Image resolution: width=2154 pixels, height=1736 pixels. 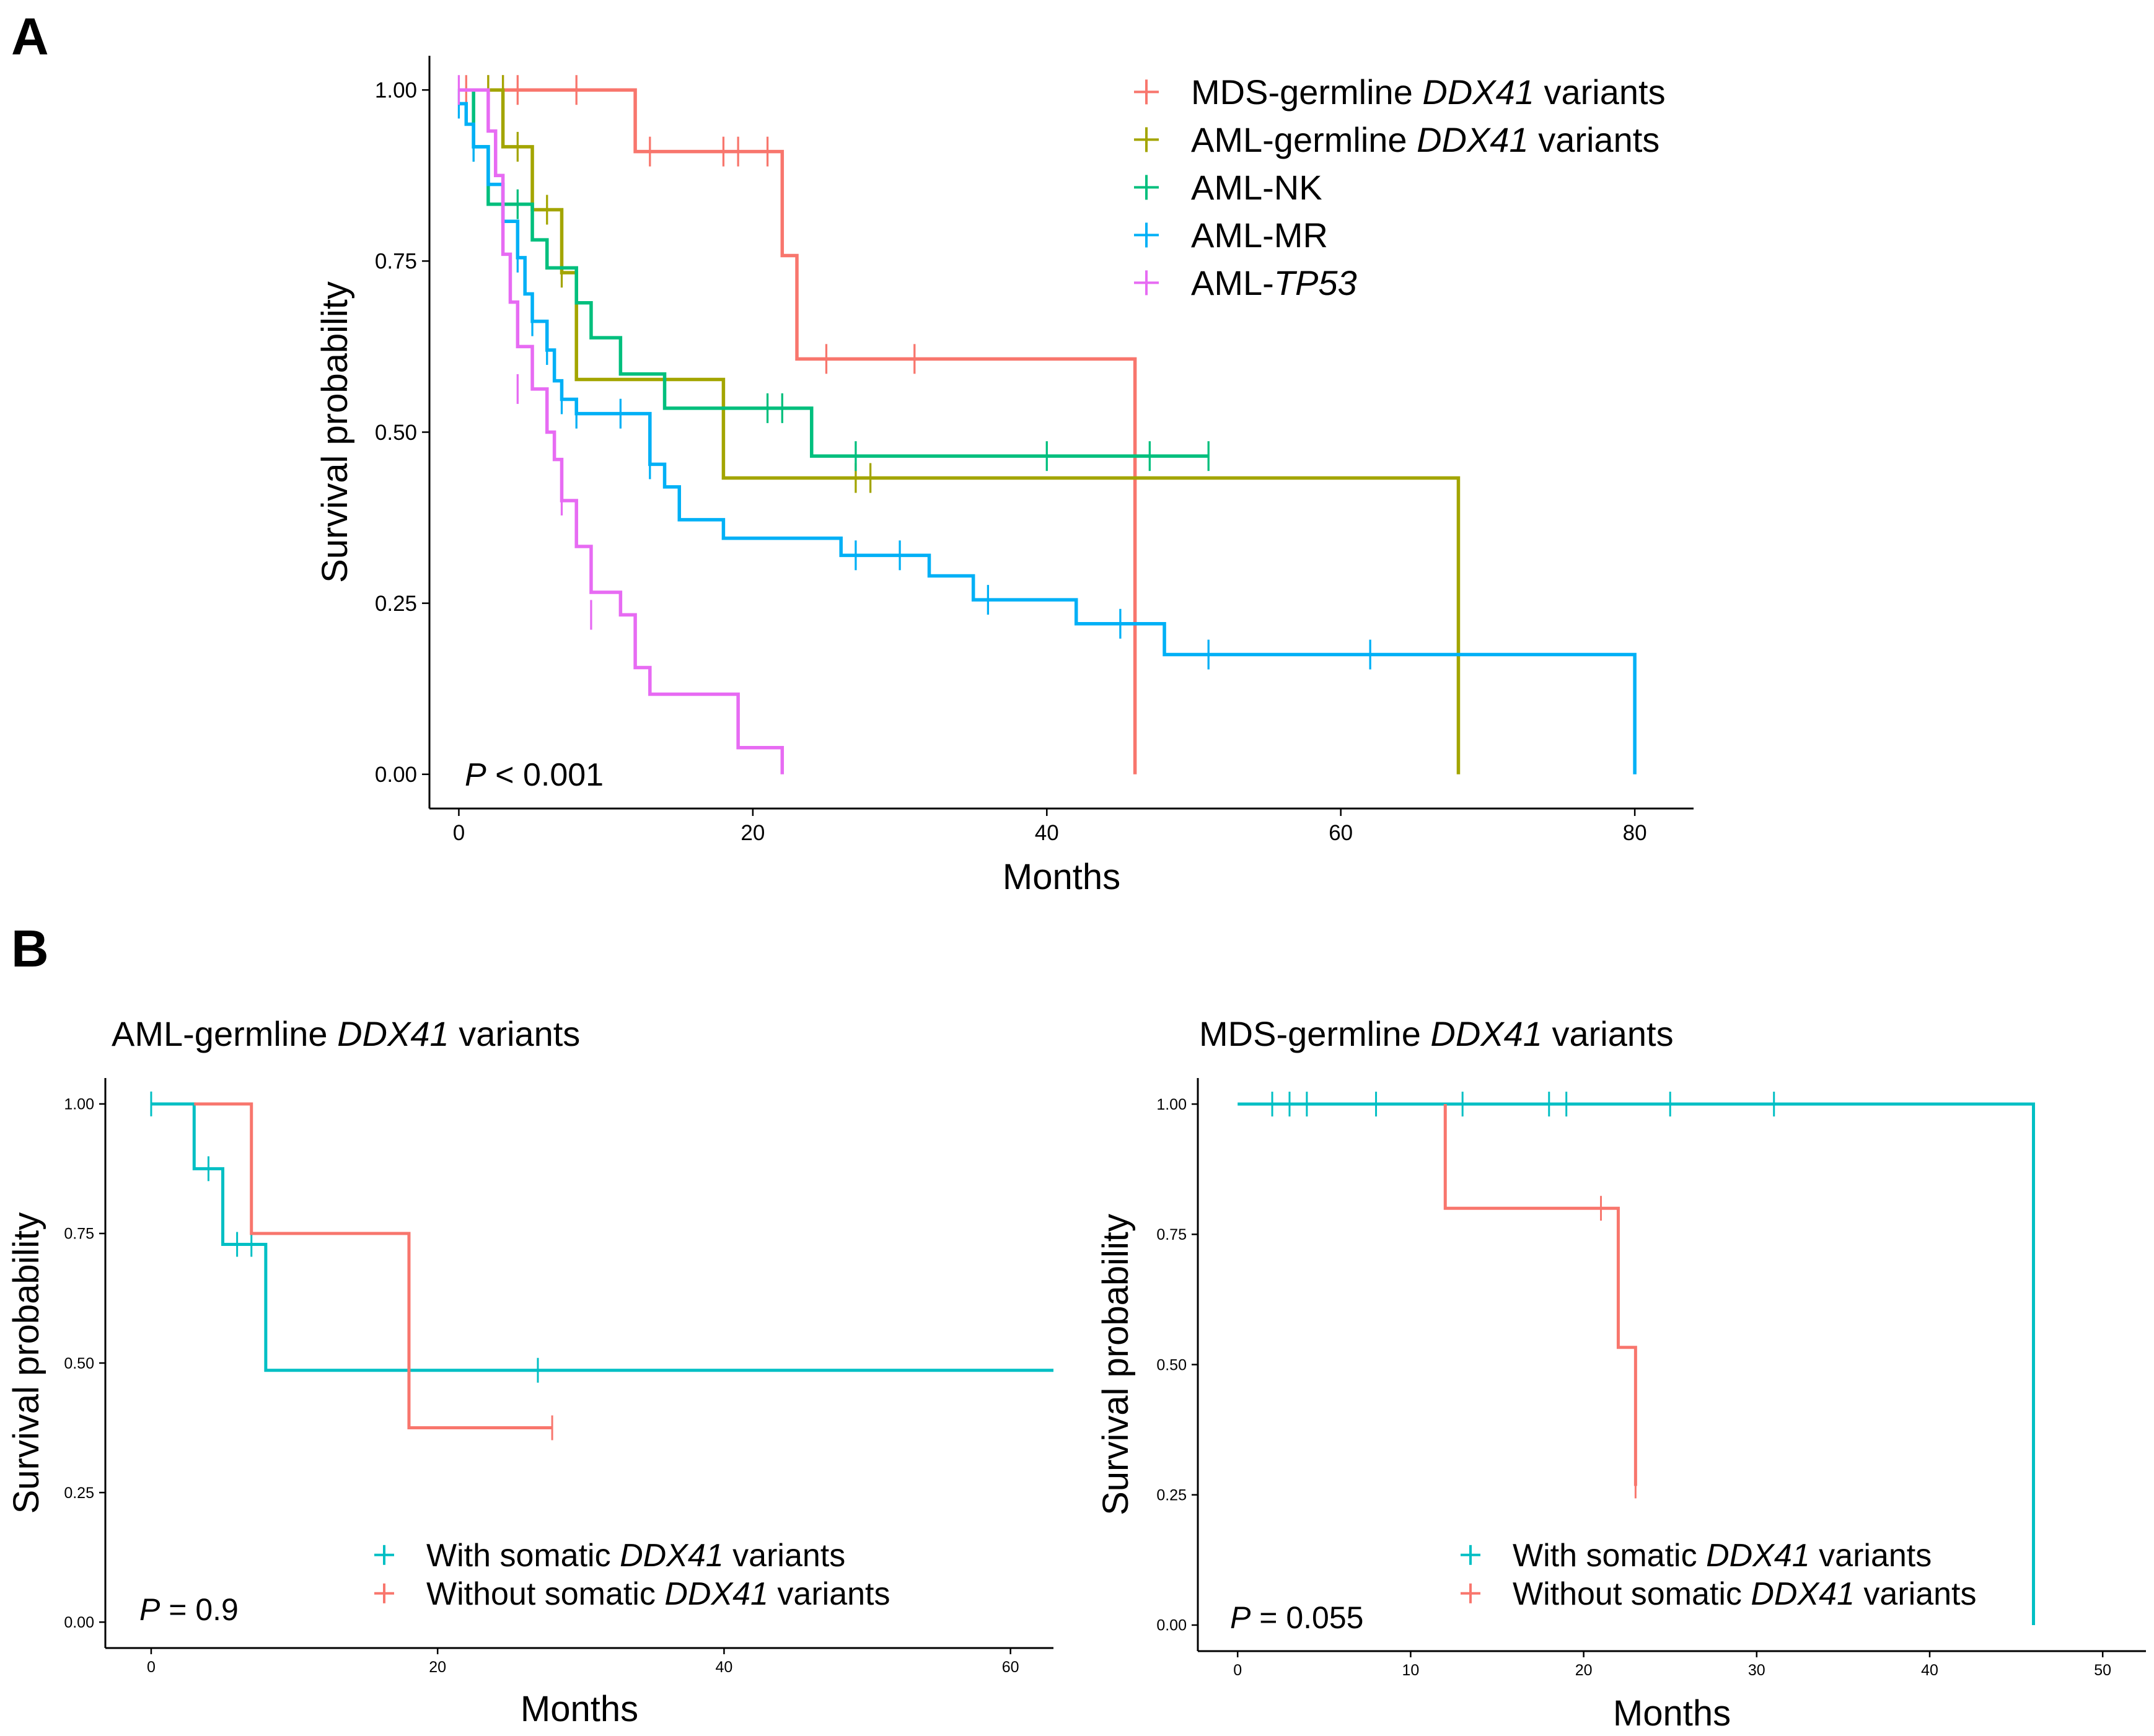 What do you see at coordinates (346, 1034) in the screenshot?
I see `chart-title: AML-germline DDX41 variants` at bounding box center [346, 1034].